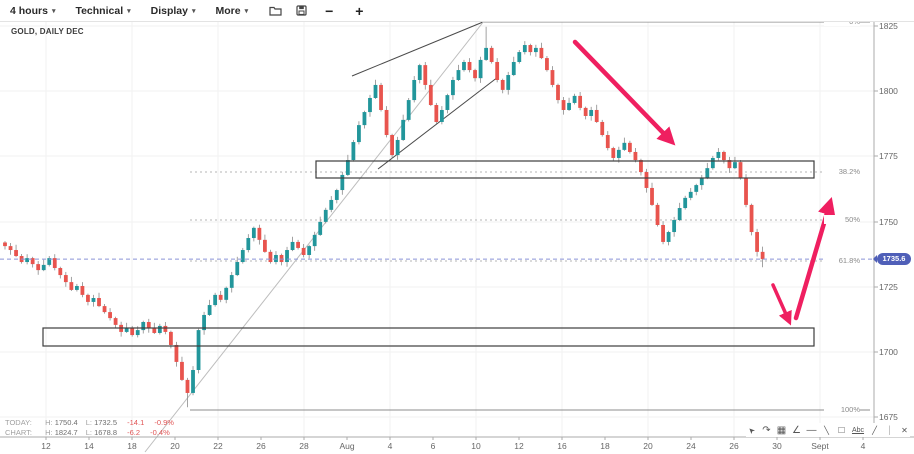 This screenshot has width=914, height=454. I want to click on change-value: -6.2, so click(134, 432).